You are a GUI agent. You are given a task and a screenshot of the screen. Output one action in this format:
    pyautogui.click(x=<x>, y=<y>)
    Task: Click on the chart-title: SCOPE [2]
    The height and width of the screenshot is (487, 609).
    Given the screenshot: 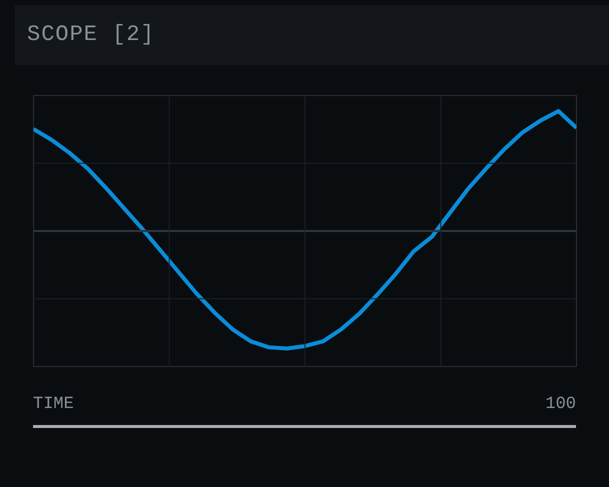 What is the action you would take?
    pyautogui.click(x=91, y=35)
    